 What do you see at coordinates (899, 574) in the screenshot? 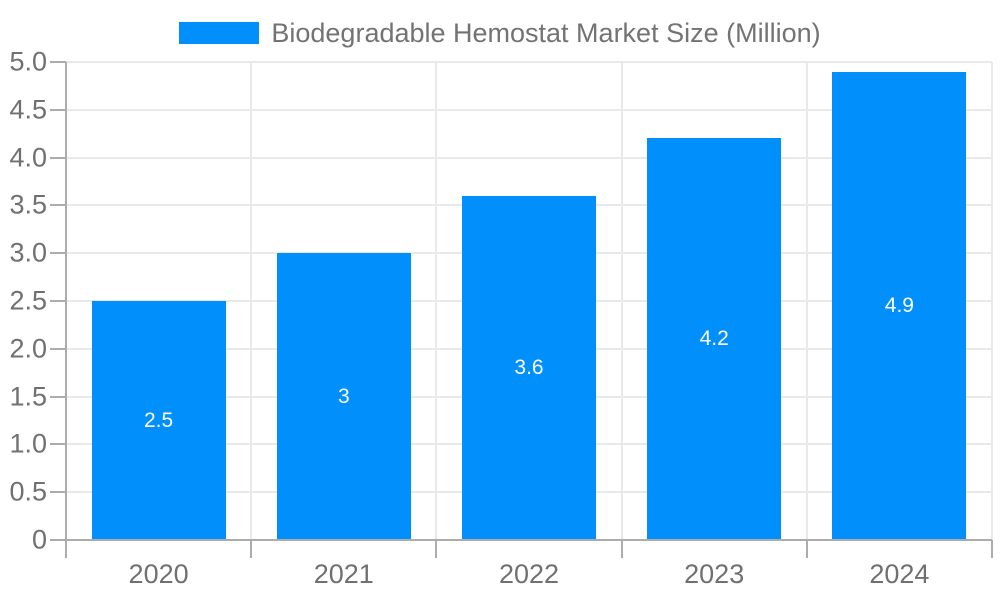
I see `x-axis-tick-label: 2024` at bounding box center [899, 574].